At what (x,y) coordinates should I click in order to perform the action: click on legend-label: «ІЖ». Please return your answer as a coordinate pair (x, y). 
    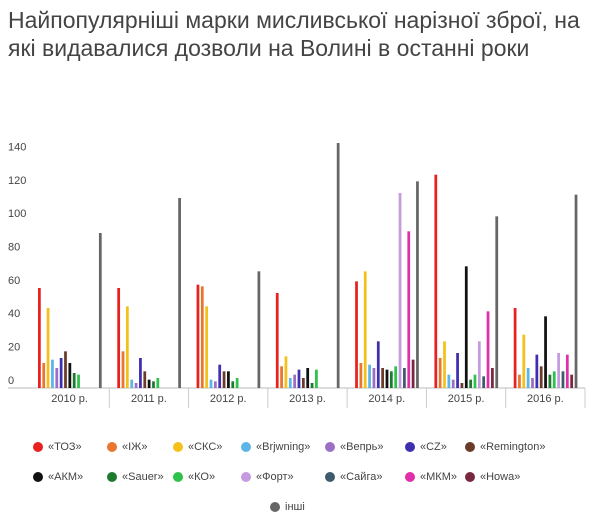
    Looking at the image, I should click on (134, 447).